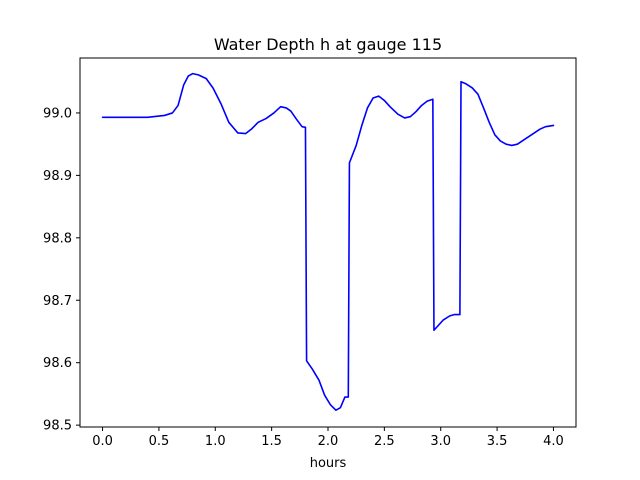 The width and height of the screenshot is (640, 480). Describe the element at coordinates (57, 238) in the screenshot. I see `y-tick-label: 98.8` at that location.